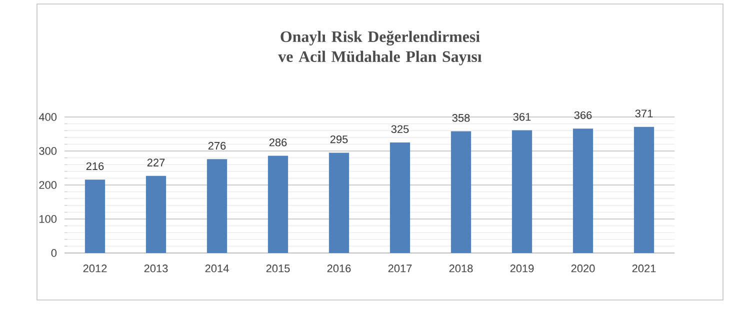  What do you see at coordinates (217, 146) in the screenshot?
I see `data-label: 276` at bounding box center [217, 146].